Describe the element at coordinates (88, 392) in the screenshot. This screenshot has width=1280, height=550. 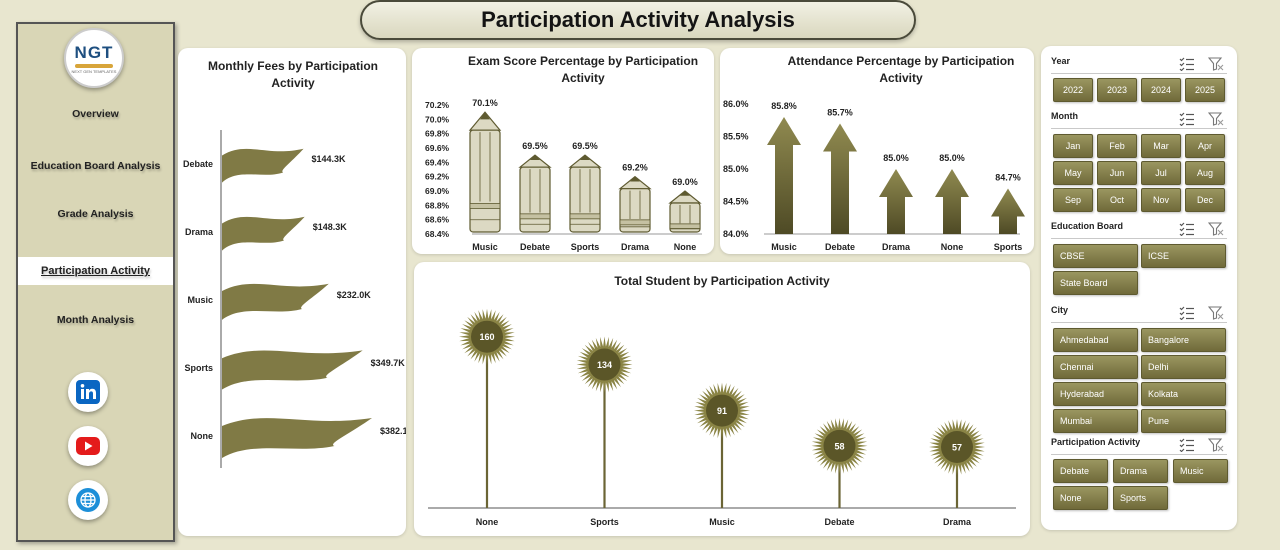
I see `linkedin-button` at that location.